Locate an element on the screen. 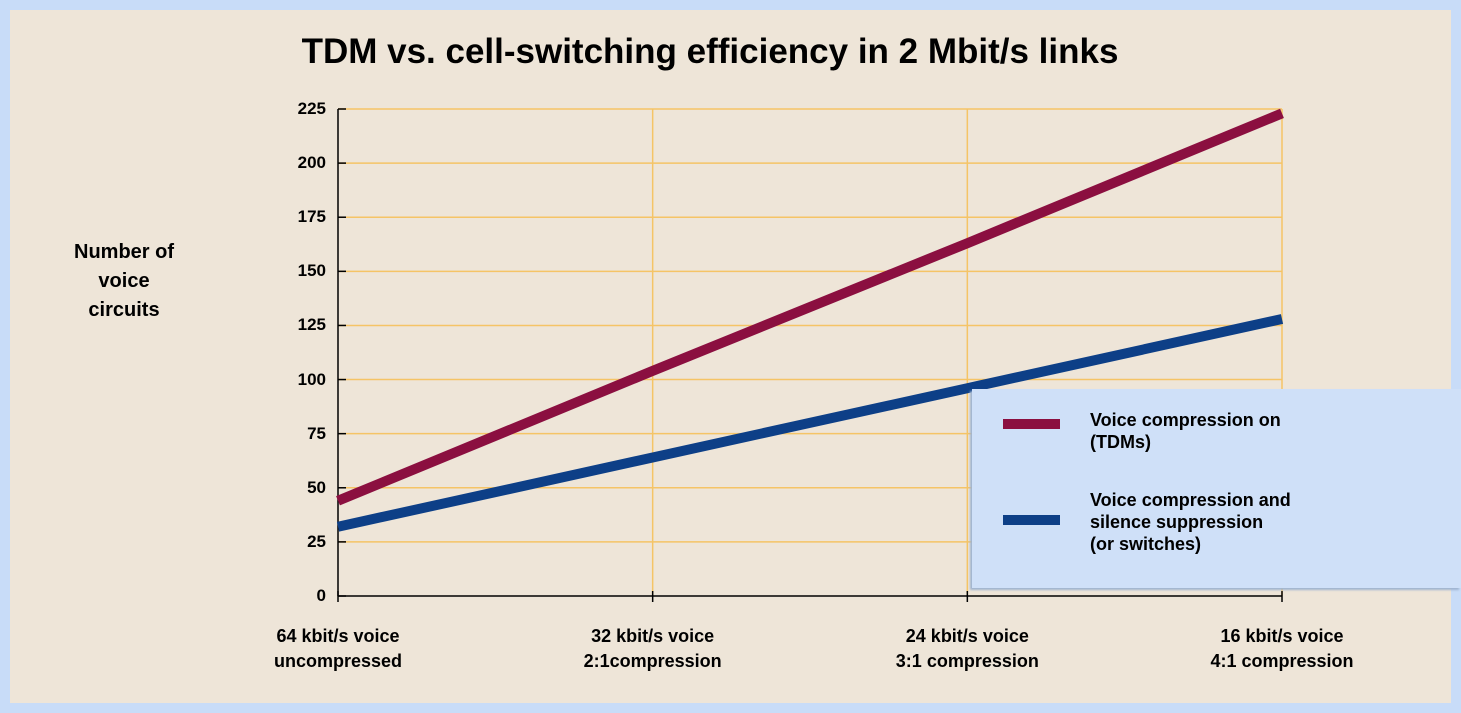 This screenshot has height=713, width=1461. y-tick-label: 75 is located at coordinates (316, 433).